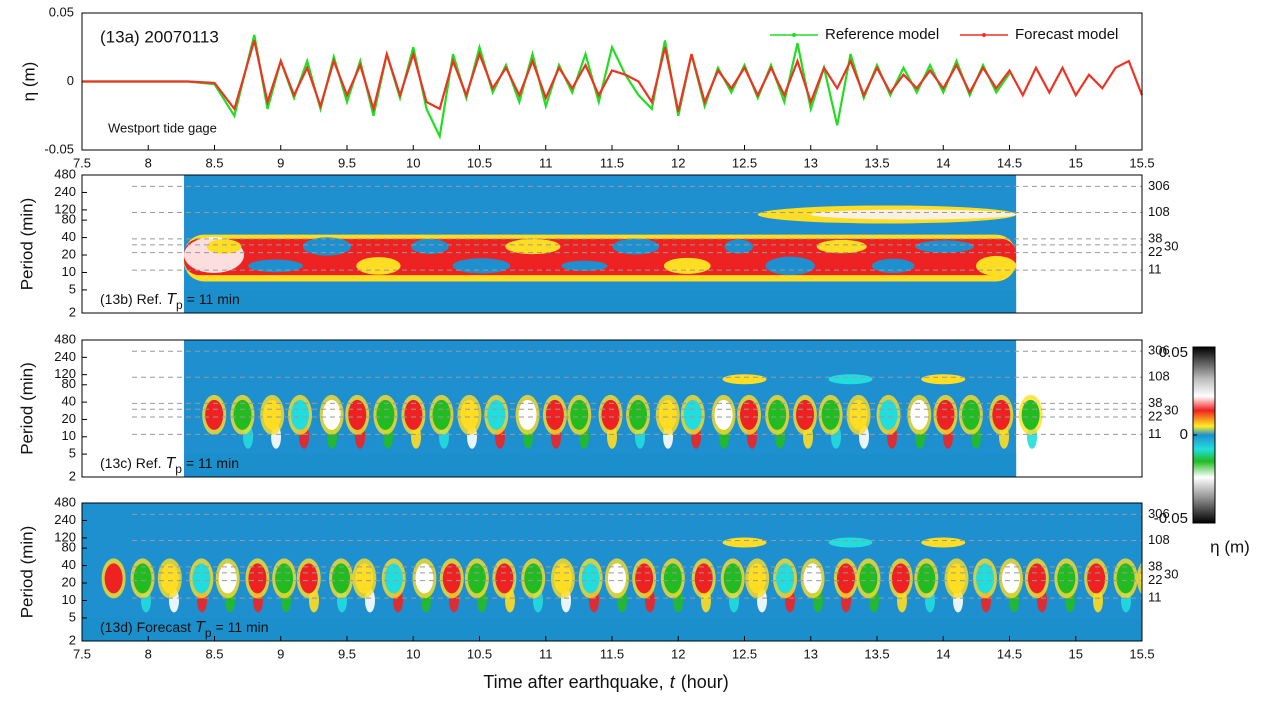 The height and width of the screenshot is (703, 1262). What do you see at coordinates (26, 572) in the screenshot?
I see `y-axis-label: Period (min)` at bounding box center [26, 572].